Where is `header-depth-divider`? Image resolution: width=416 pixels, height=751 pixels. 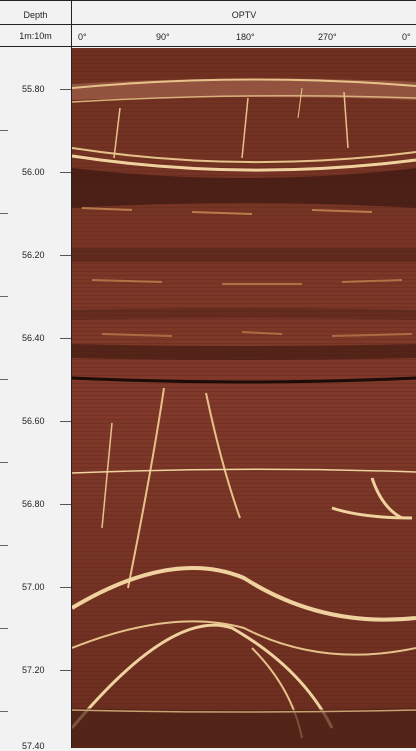
header-depth-divider is located at coordinates (36, 24).